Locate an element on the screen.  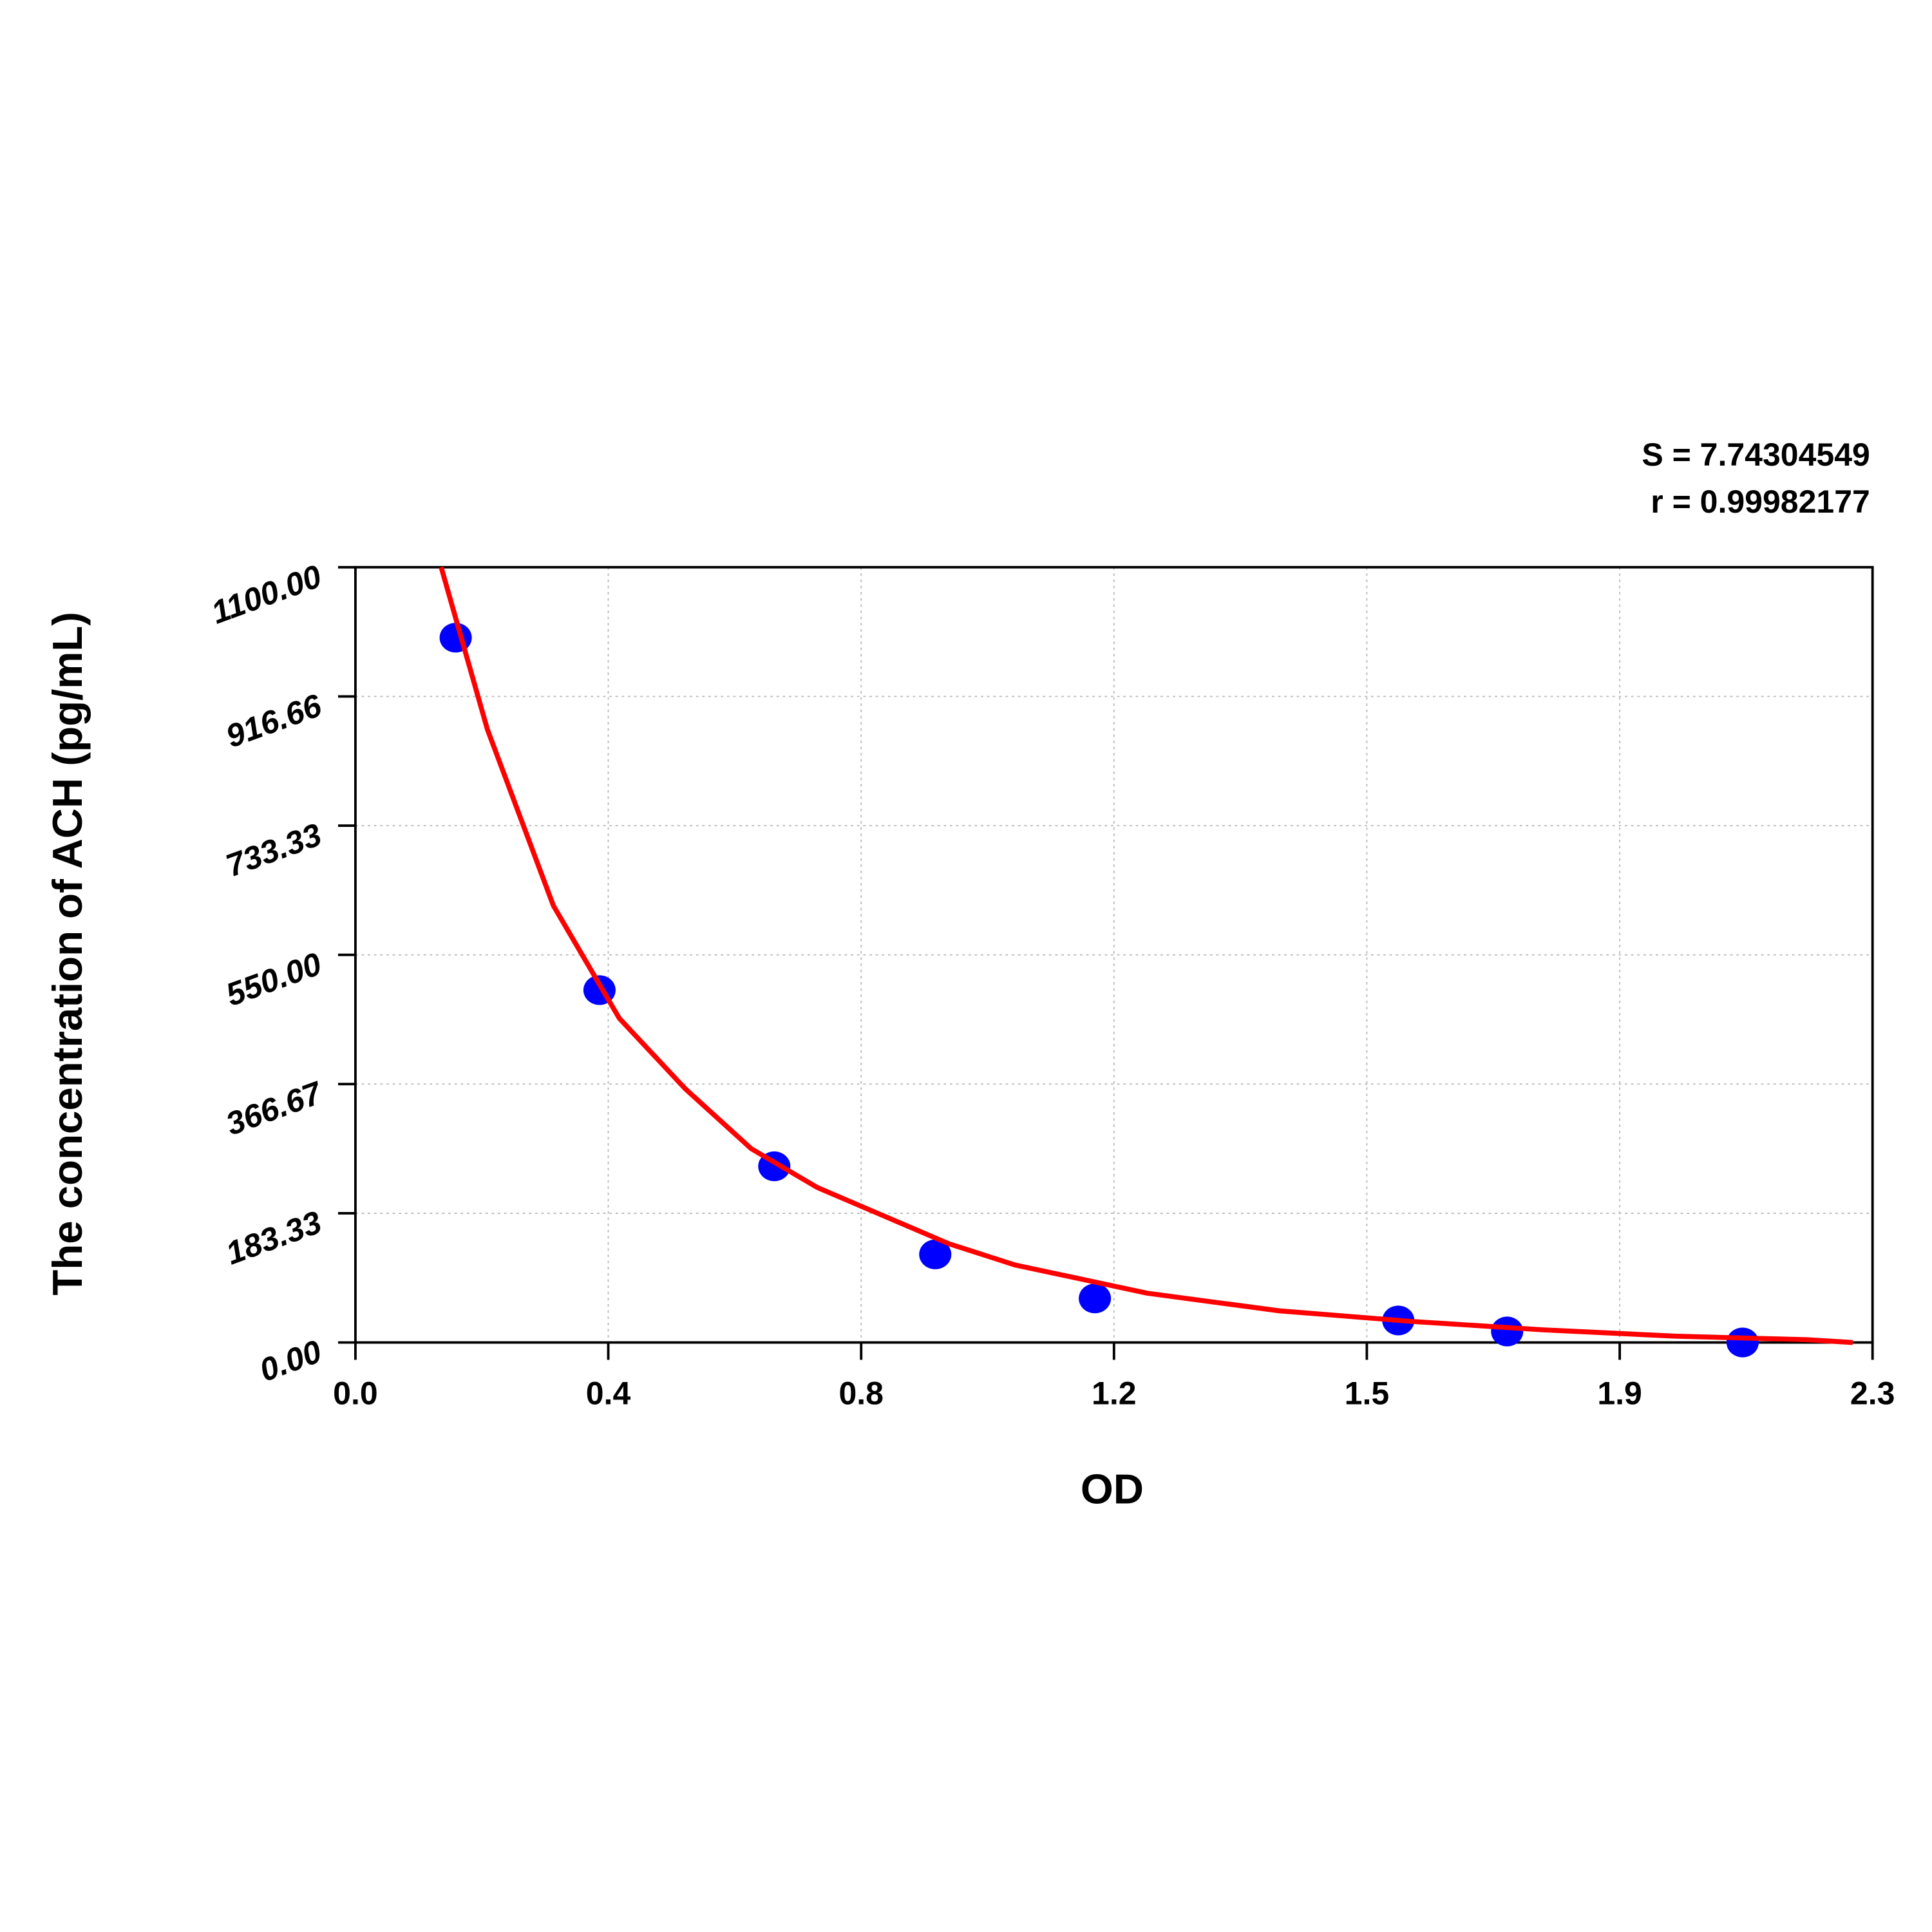
x-tick-label: 1.9 is located at coordinates (1620, 1394).